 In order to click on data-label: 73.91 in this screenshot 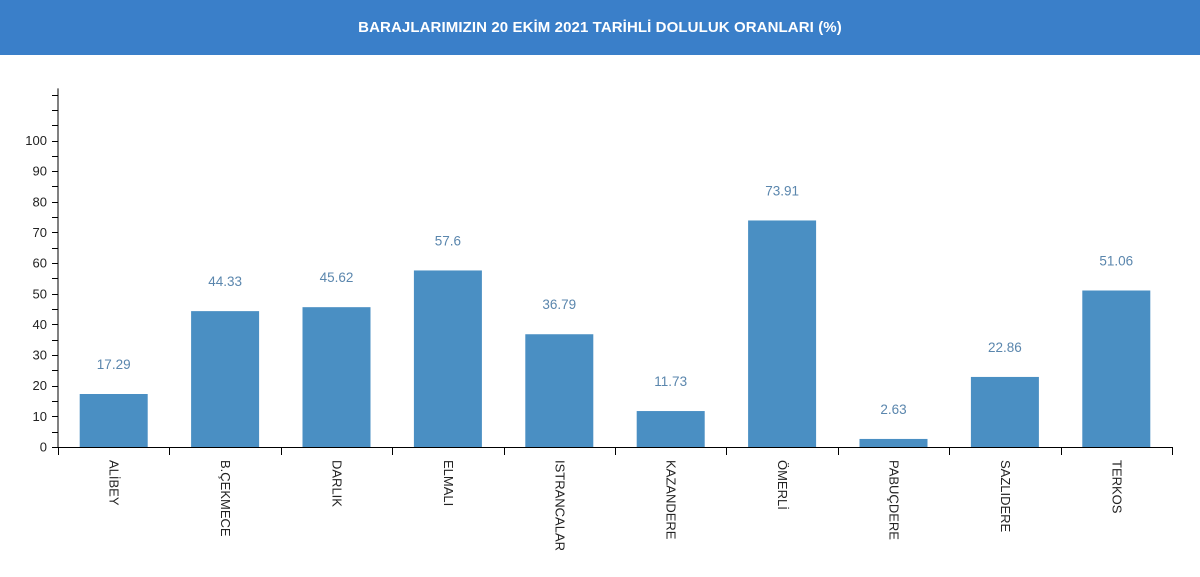, I will do `click(782, 190)`.